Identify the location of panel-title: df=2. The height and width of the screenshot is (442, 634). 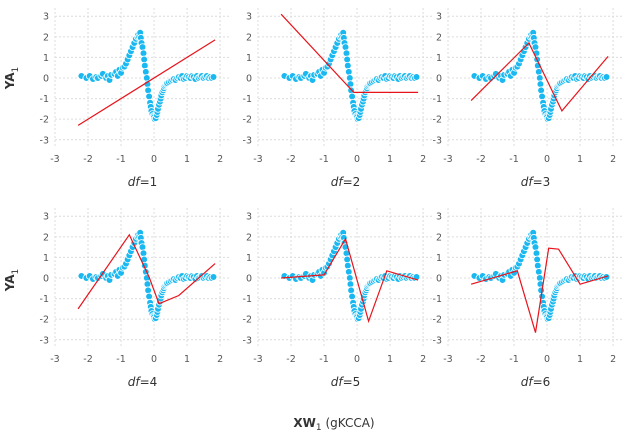
(346, 182).